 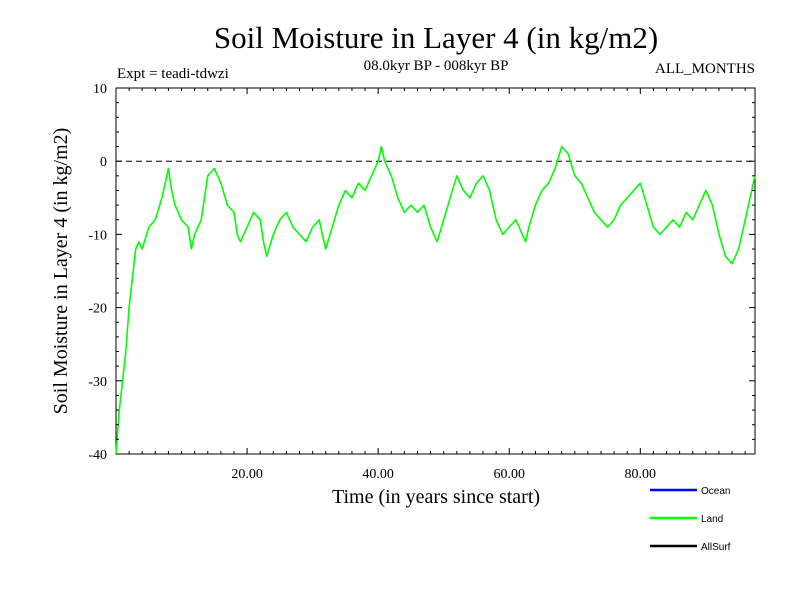 I want to click on chart-title: Soil Moisture in Layer 4 (in kg/m2), so click(x=436, y=37).